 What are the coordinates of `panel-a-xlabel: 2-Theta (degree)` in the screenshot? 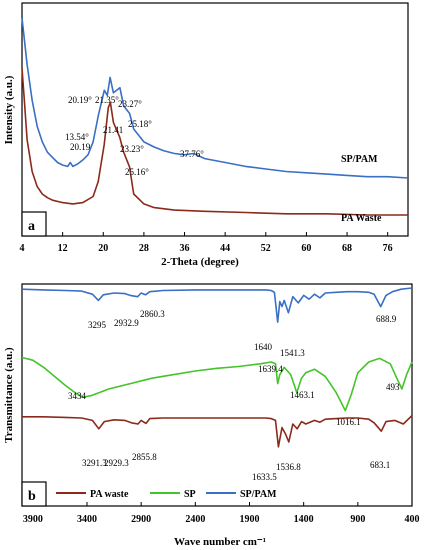 It's located at (200, 262).